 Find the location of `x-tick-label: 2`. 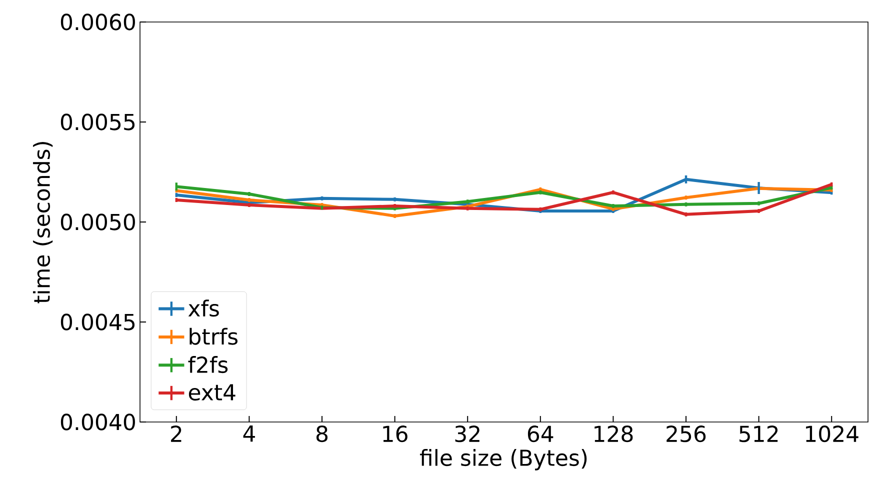

x-tick-label: 2 is located at coordinates (176, 434).